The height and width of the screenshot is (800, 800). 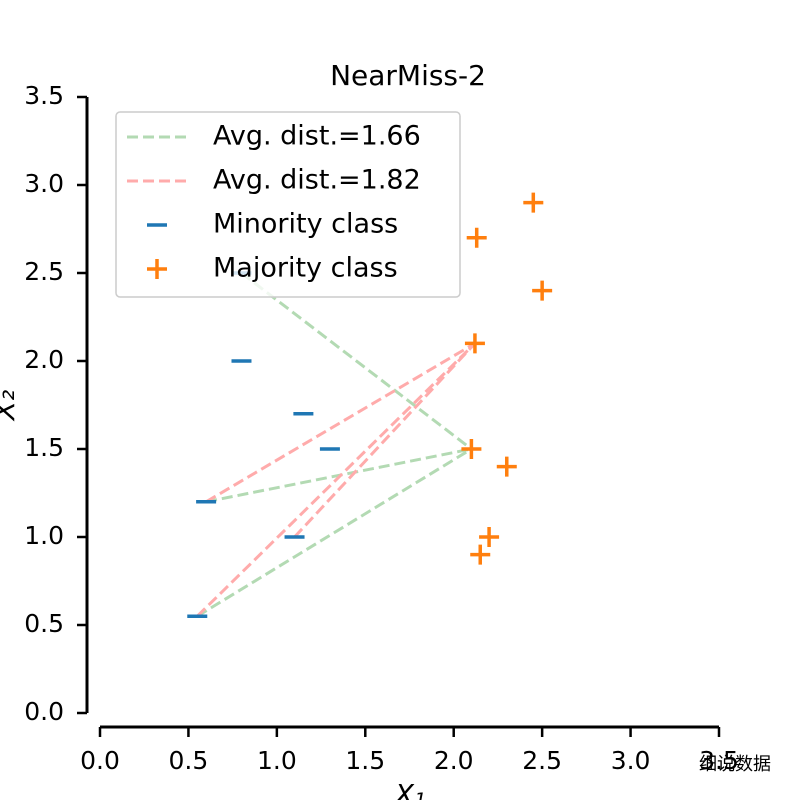 I want to click on y-axis-label: X₂, so click(x=10, y=406).